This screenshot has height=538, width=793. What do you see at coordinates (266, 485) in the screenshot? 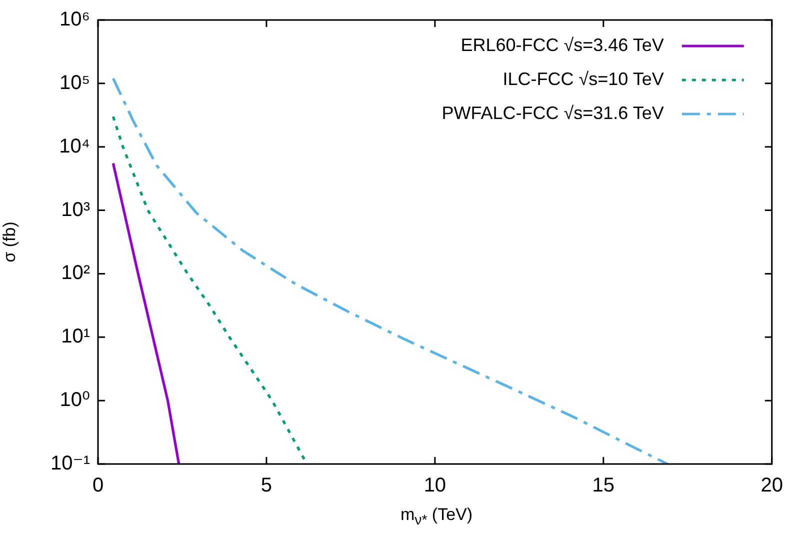
I see `x-tick-label: 5` at bounding box center [266, 485].